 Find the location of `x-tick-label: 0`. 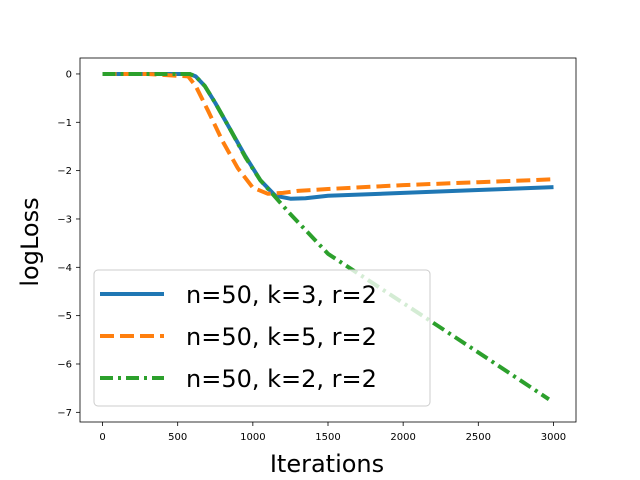

x-tick-label: 0 is located at coordinates (102, 437).